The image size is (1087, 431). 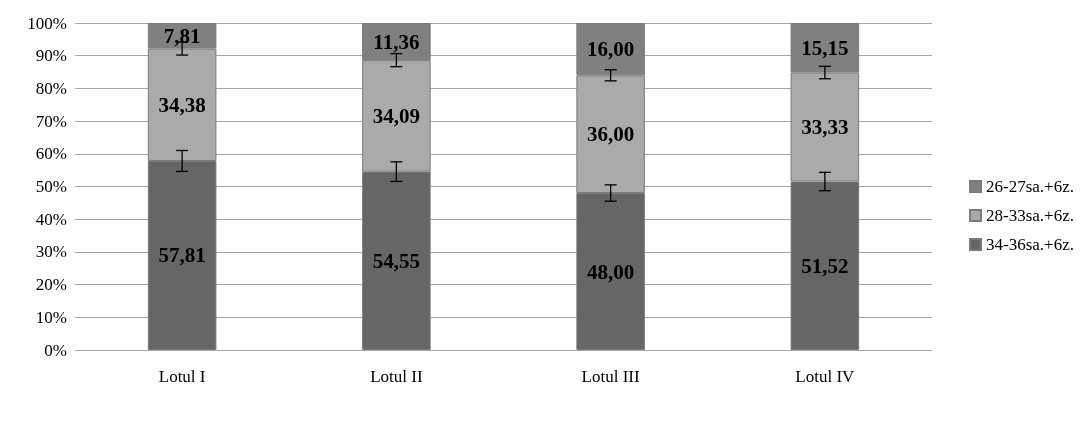 I want to click on data-label: 7,81, so click(x=182, y=35).